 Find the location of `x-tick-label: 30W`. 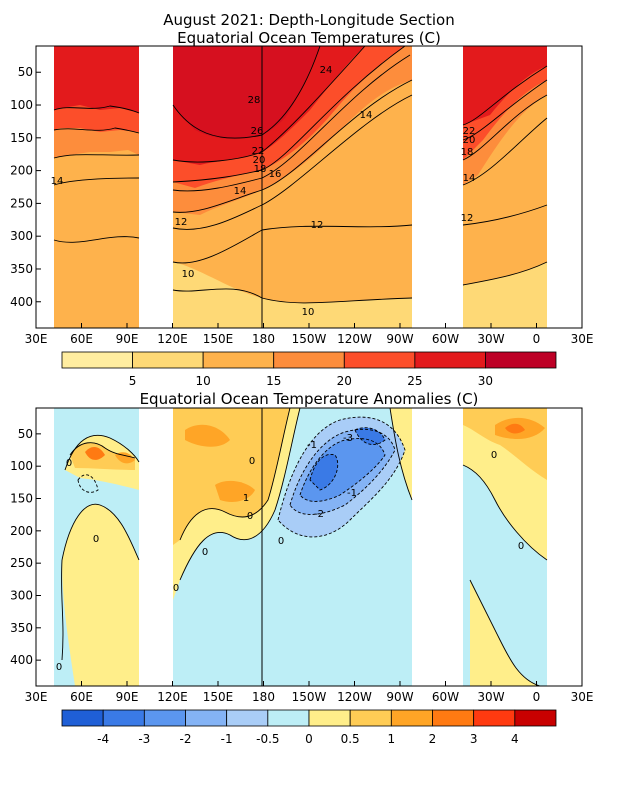

x-tick-label: 30W is located at coordinates (490, 697).